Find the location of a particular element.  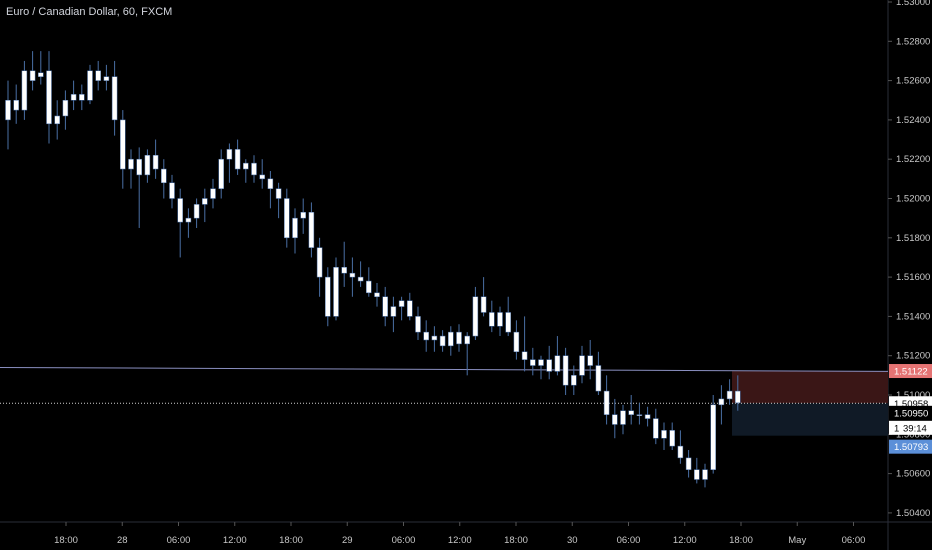

svg-text: 1.51122 is located at coordinates (911, 372).